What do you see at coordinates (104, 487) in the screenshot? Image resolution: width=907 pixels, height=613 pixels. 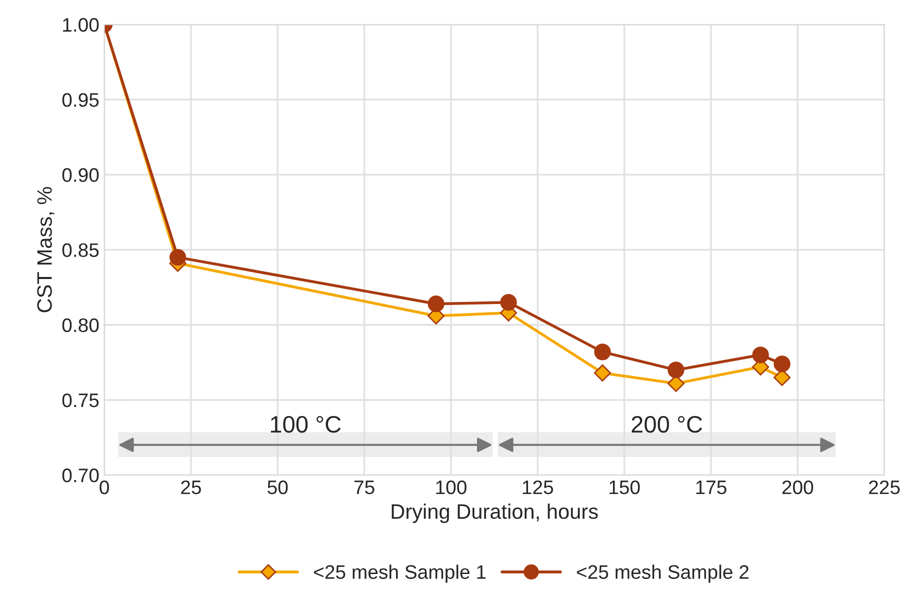 I see `x-tick-label: 0` at bounding box center [104, 487].